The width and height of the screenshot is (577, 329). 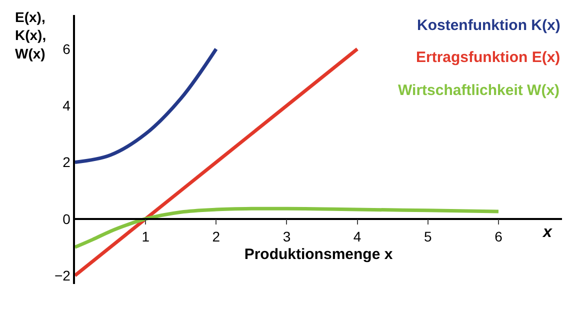 I want to click on x-tick-label: 6, so click(x=498, y=236).